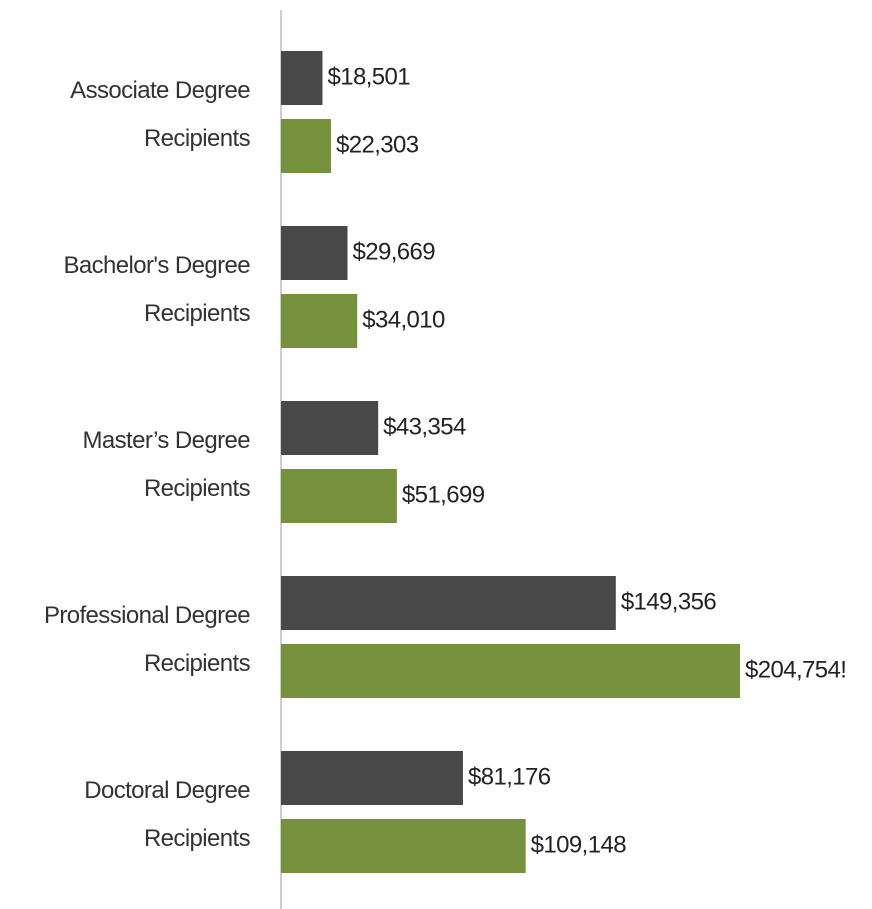  I want to click on value-label: $43,354, so click(424, 426).